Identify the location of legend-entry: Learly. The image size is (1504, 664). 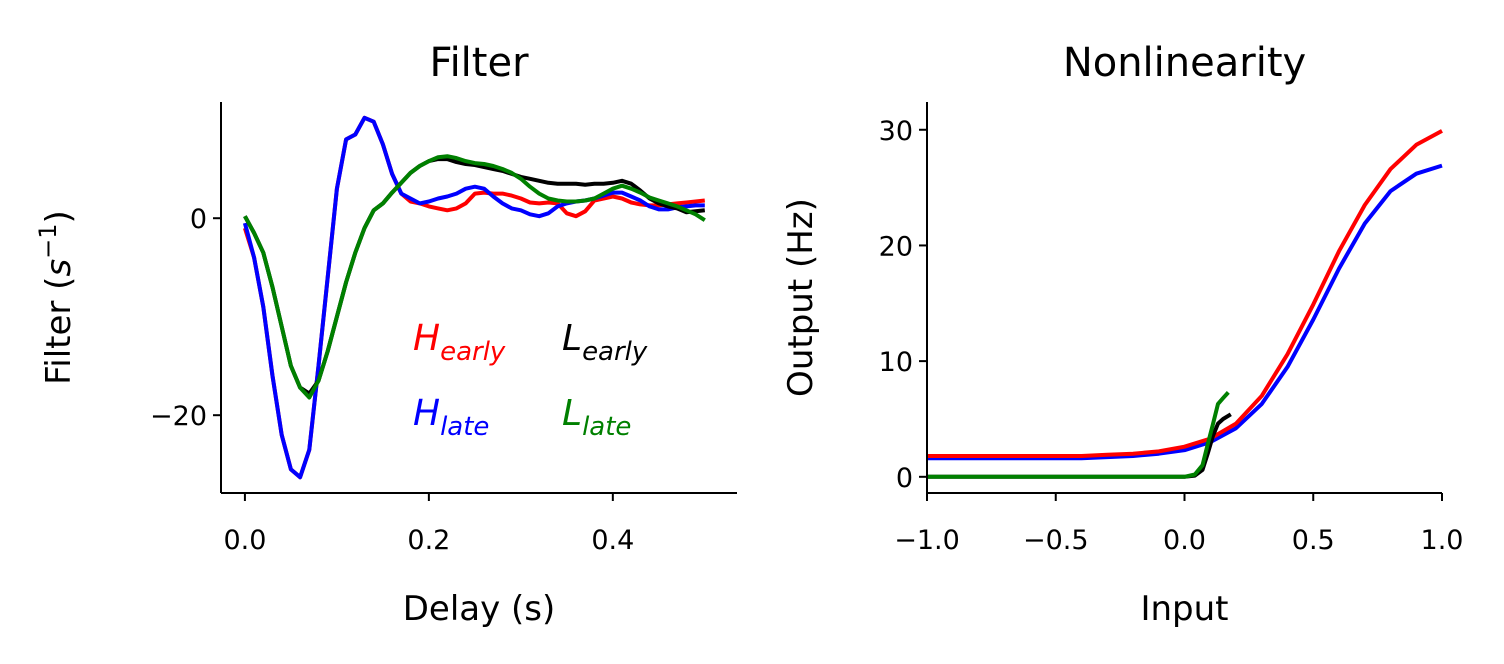
(605, 342).